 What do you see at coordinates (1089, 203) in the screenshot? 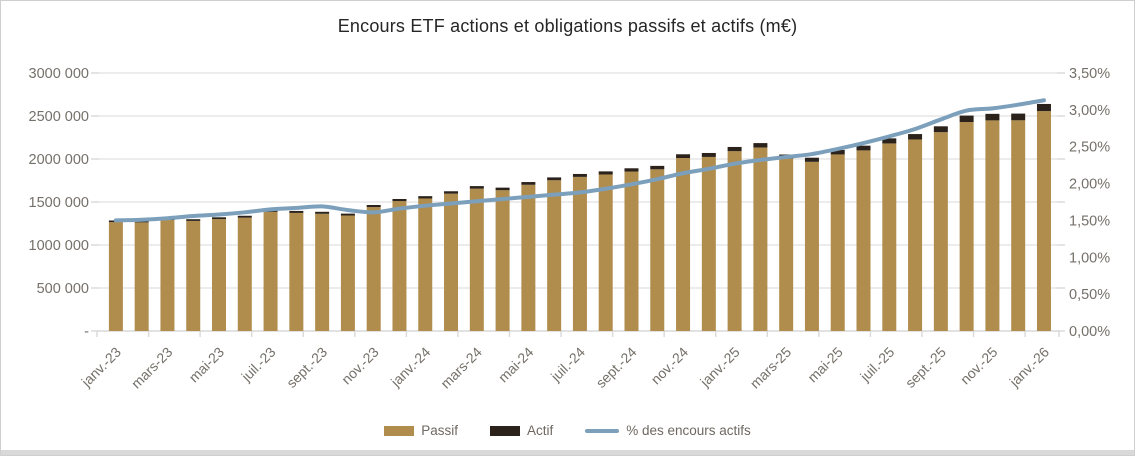
I see `right-axis-labels: 0,00% 0,50% 1,00% 1,50% 2,00% 2,50% 3,00% 3,50%` at bounding box center [1089, 203].